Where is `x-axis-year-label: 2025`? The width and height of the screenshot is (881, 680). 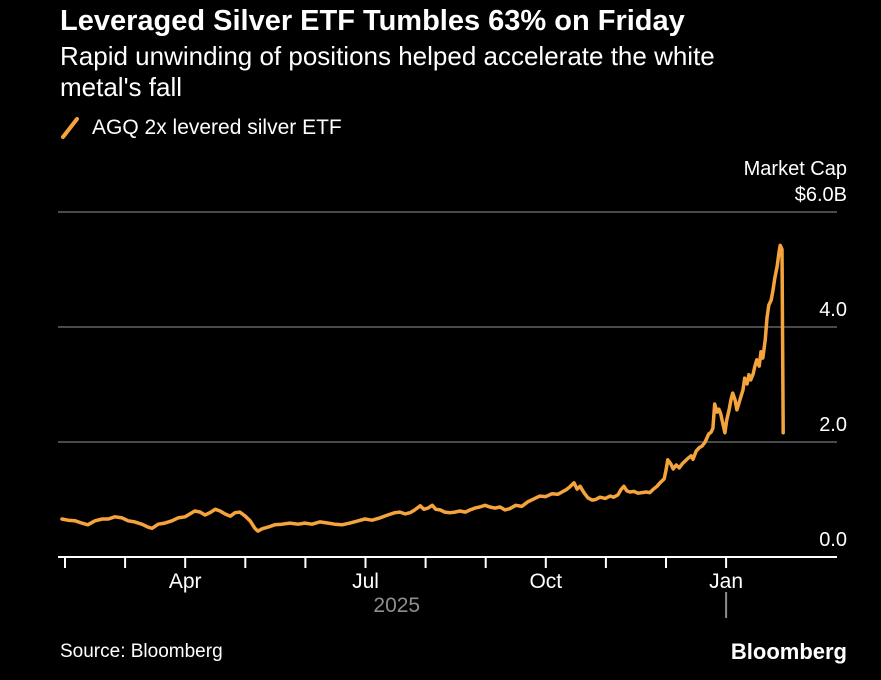 x-axis-year-label: 2025 is located at coordinates (397, 605).